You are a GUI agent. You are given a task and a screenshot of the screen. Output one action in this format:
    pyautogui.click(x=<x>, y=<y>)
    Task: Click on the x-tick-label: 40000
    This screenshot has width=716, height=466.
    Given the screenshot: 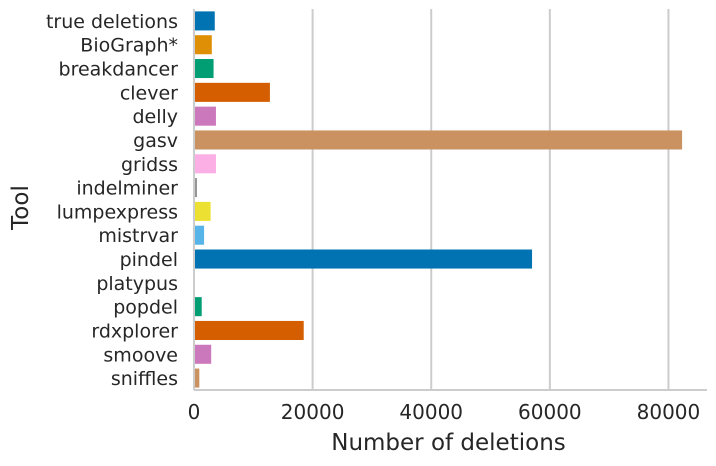 What is the action you would take?
    pyautogui.click(x=431, y=412)
    